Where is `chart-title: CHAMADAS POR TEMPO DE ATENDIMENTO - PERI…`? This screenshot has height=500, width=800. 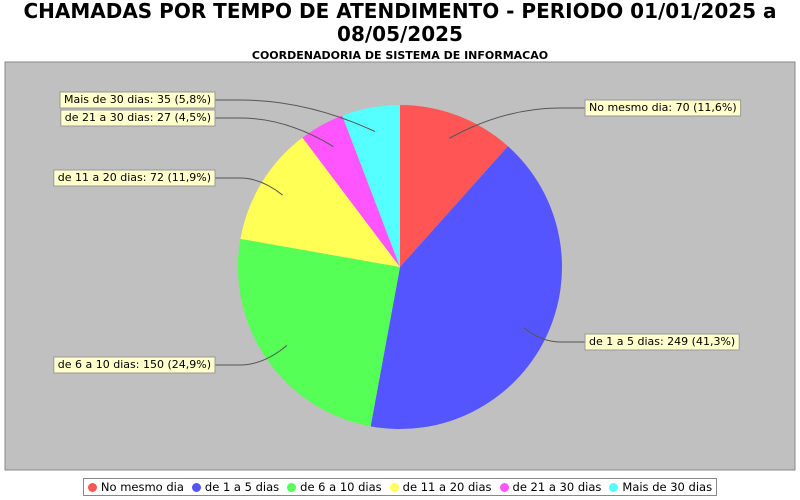
chart-title: CHAMADAS POR TEMPO DE ATENDIMENTO - PERI… is located at coordinates (400, 23).